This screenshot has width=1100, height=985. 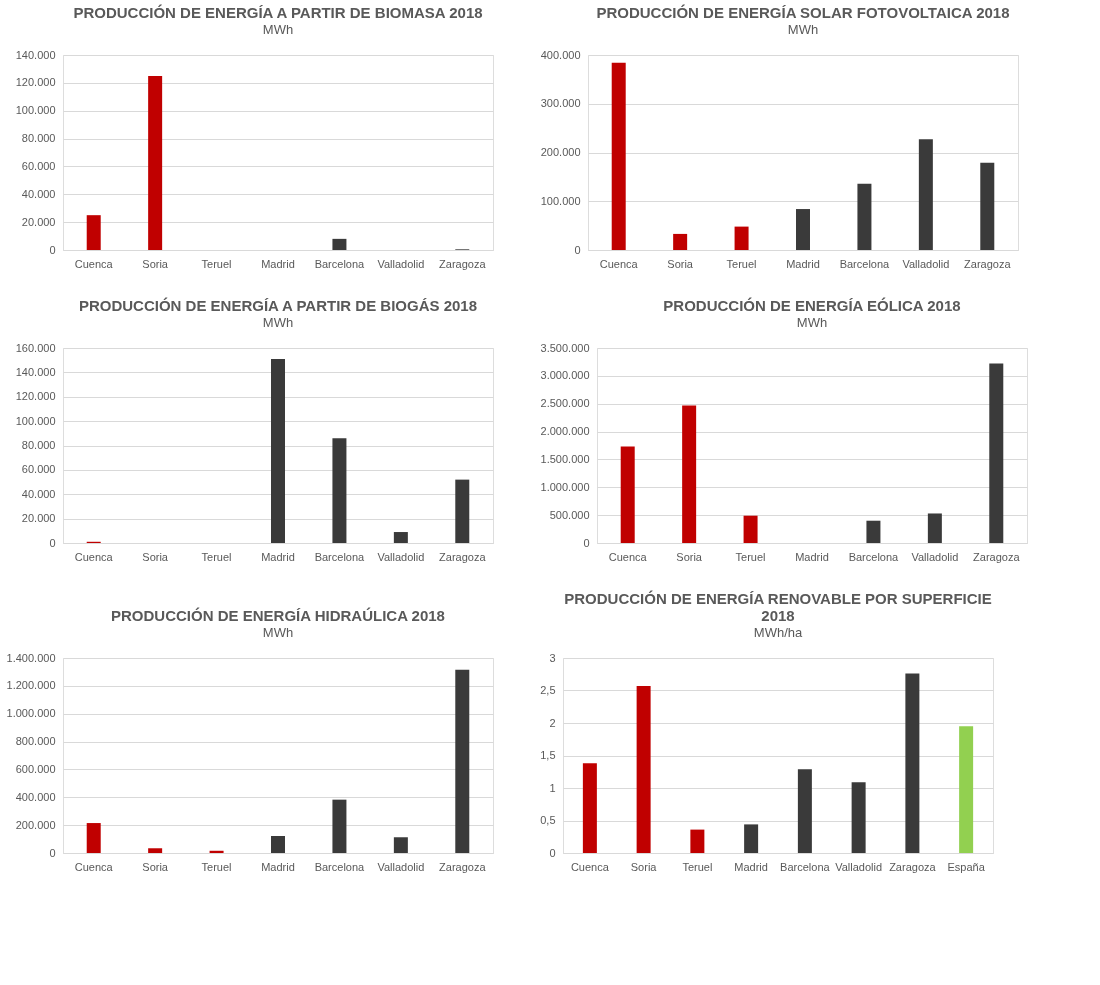 I want to click on y-tick-label: 400.000, so click(x=35, y=796).